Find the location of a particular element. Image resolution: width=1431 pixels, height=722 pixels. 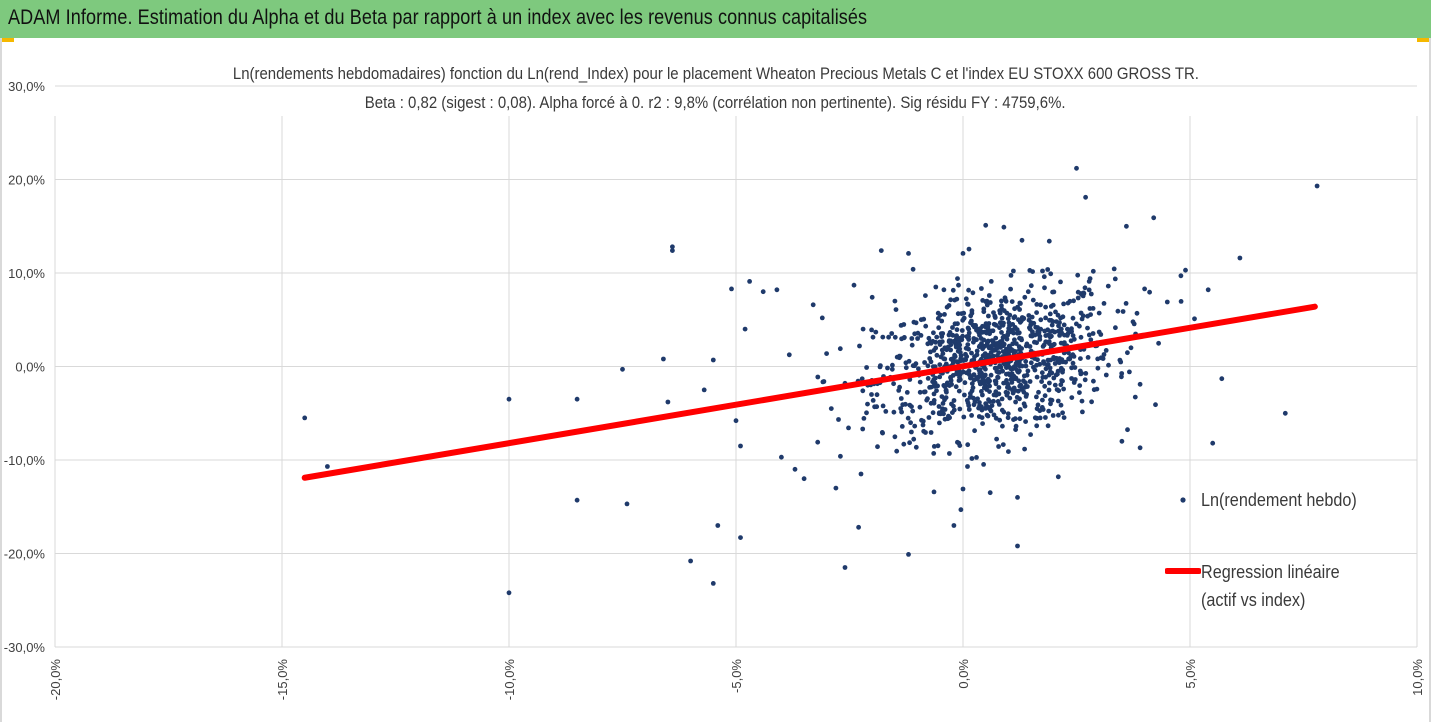

legend-label-regression-2: (actif vs index) is located at coordinates (1253, 600).